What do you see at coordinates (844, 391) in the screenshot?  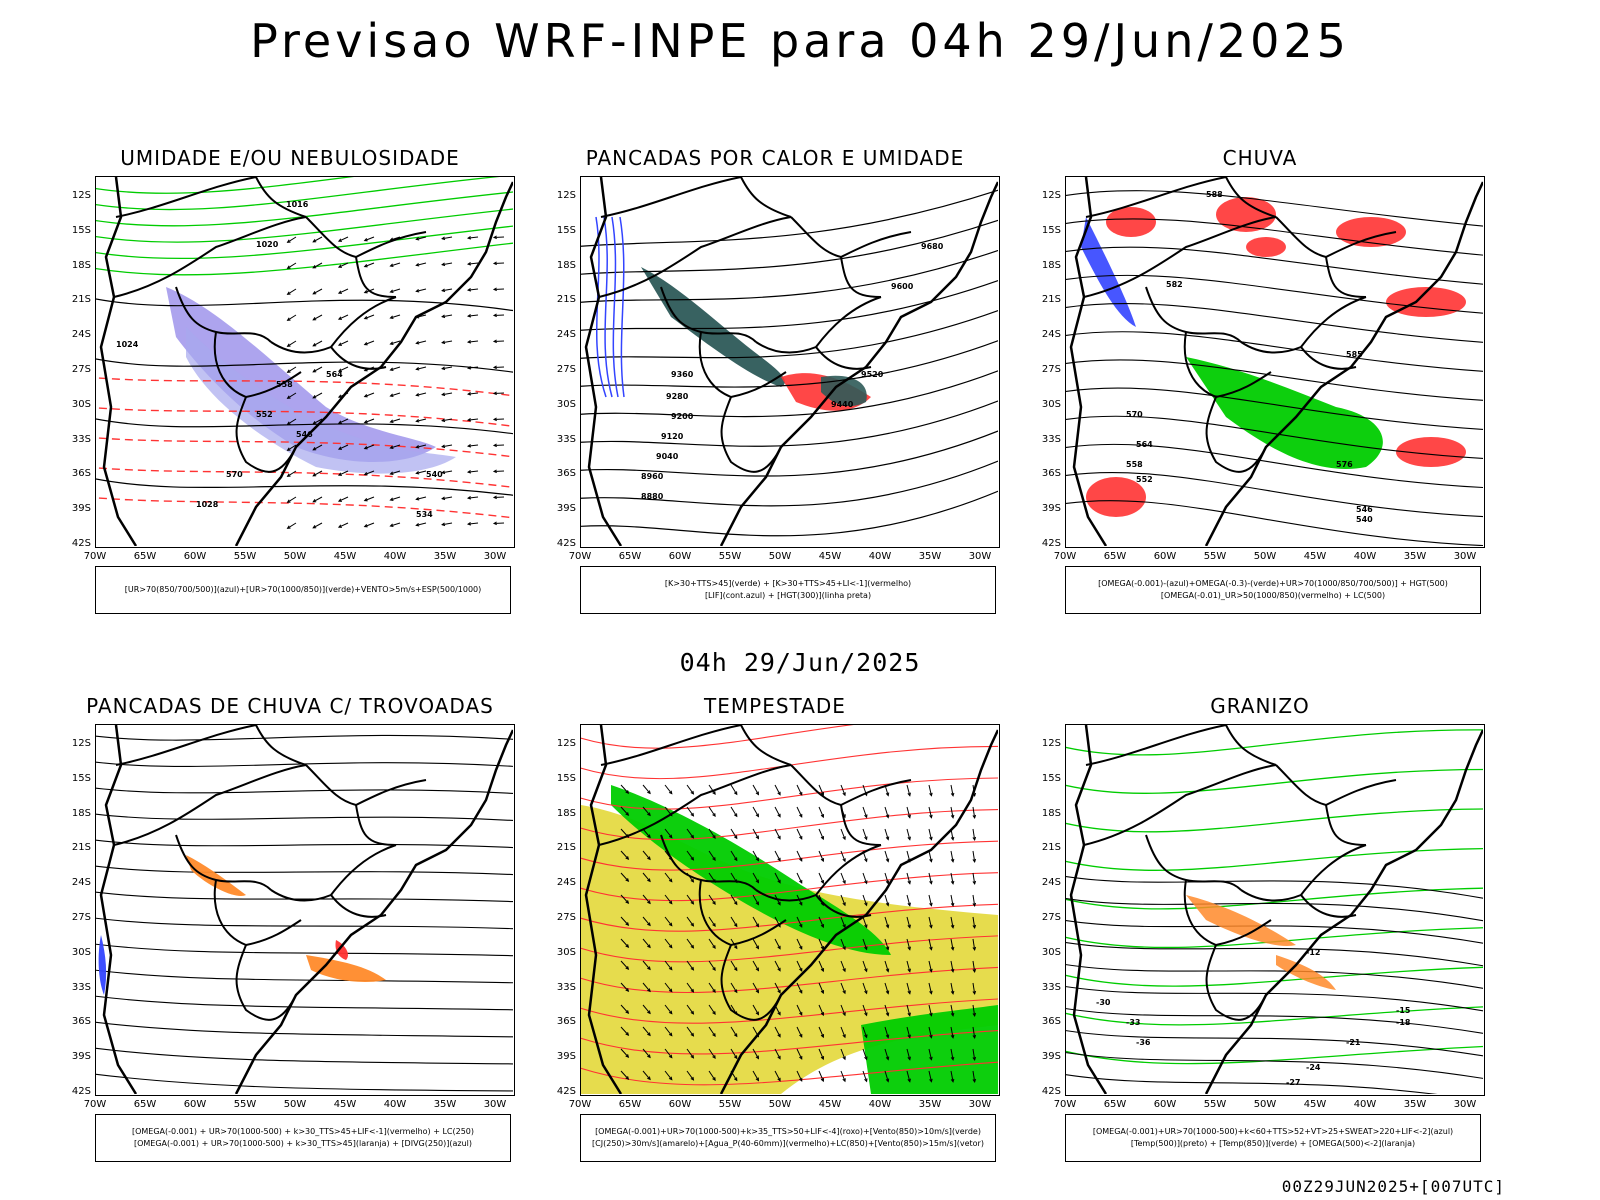 I see `shaded-area` at bounding box center [844, 391].